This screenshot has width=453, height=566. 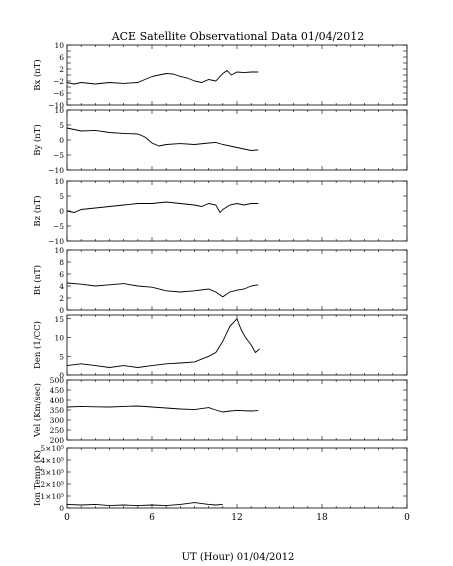 What do you see at coordinates (52, 496) in the screenshot?
I see `y-tick-label: 1×10⁵` at bounding box center [52, 496].